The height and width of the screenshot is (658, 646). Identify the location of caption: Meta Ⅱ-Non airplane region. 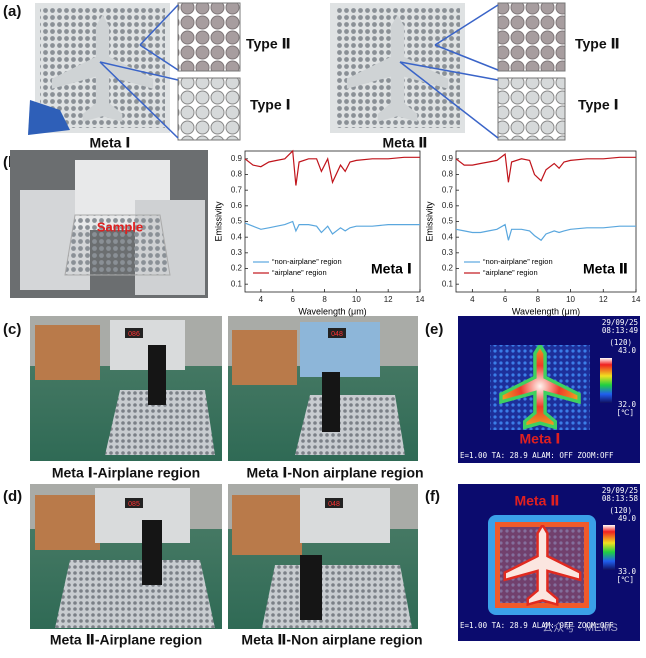
(331, 640).